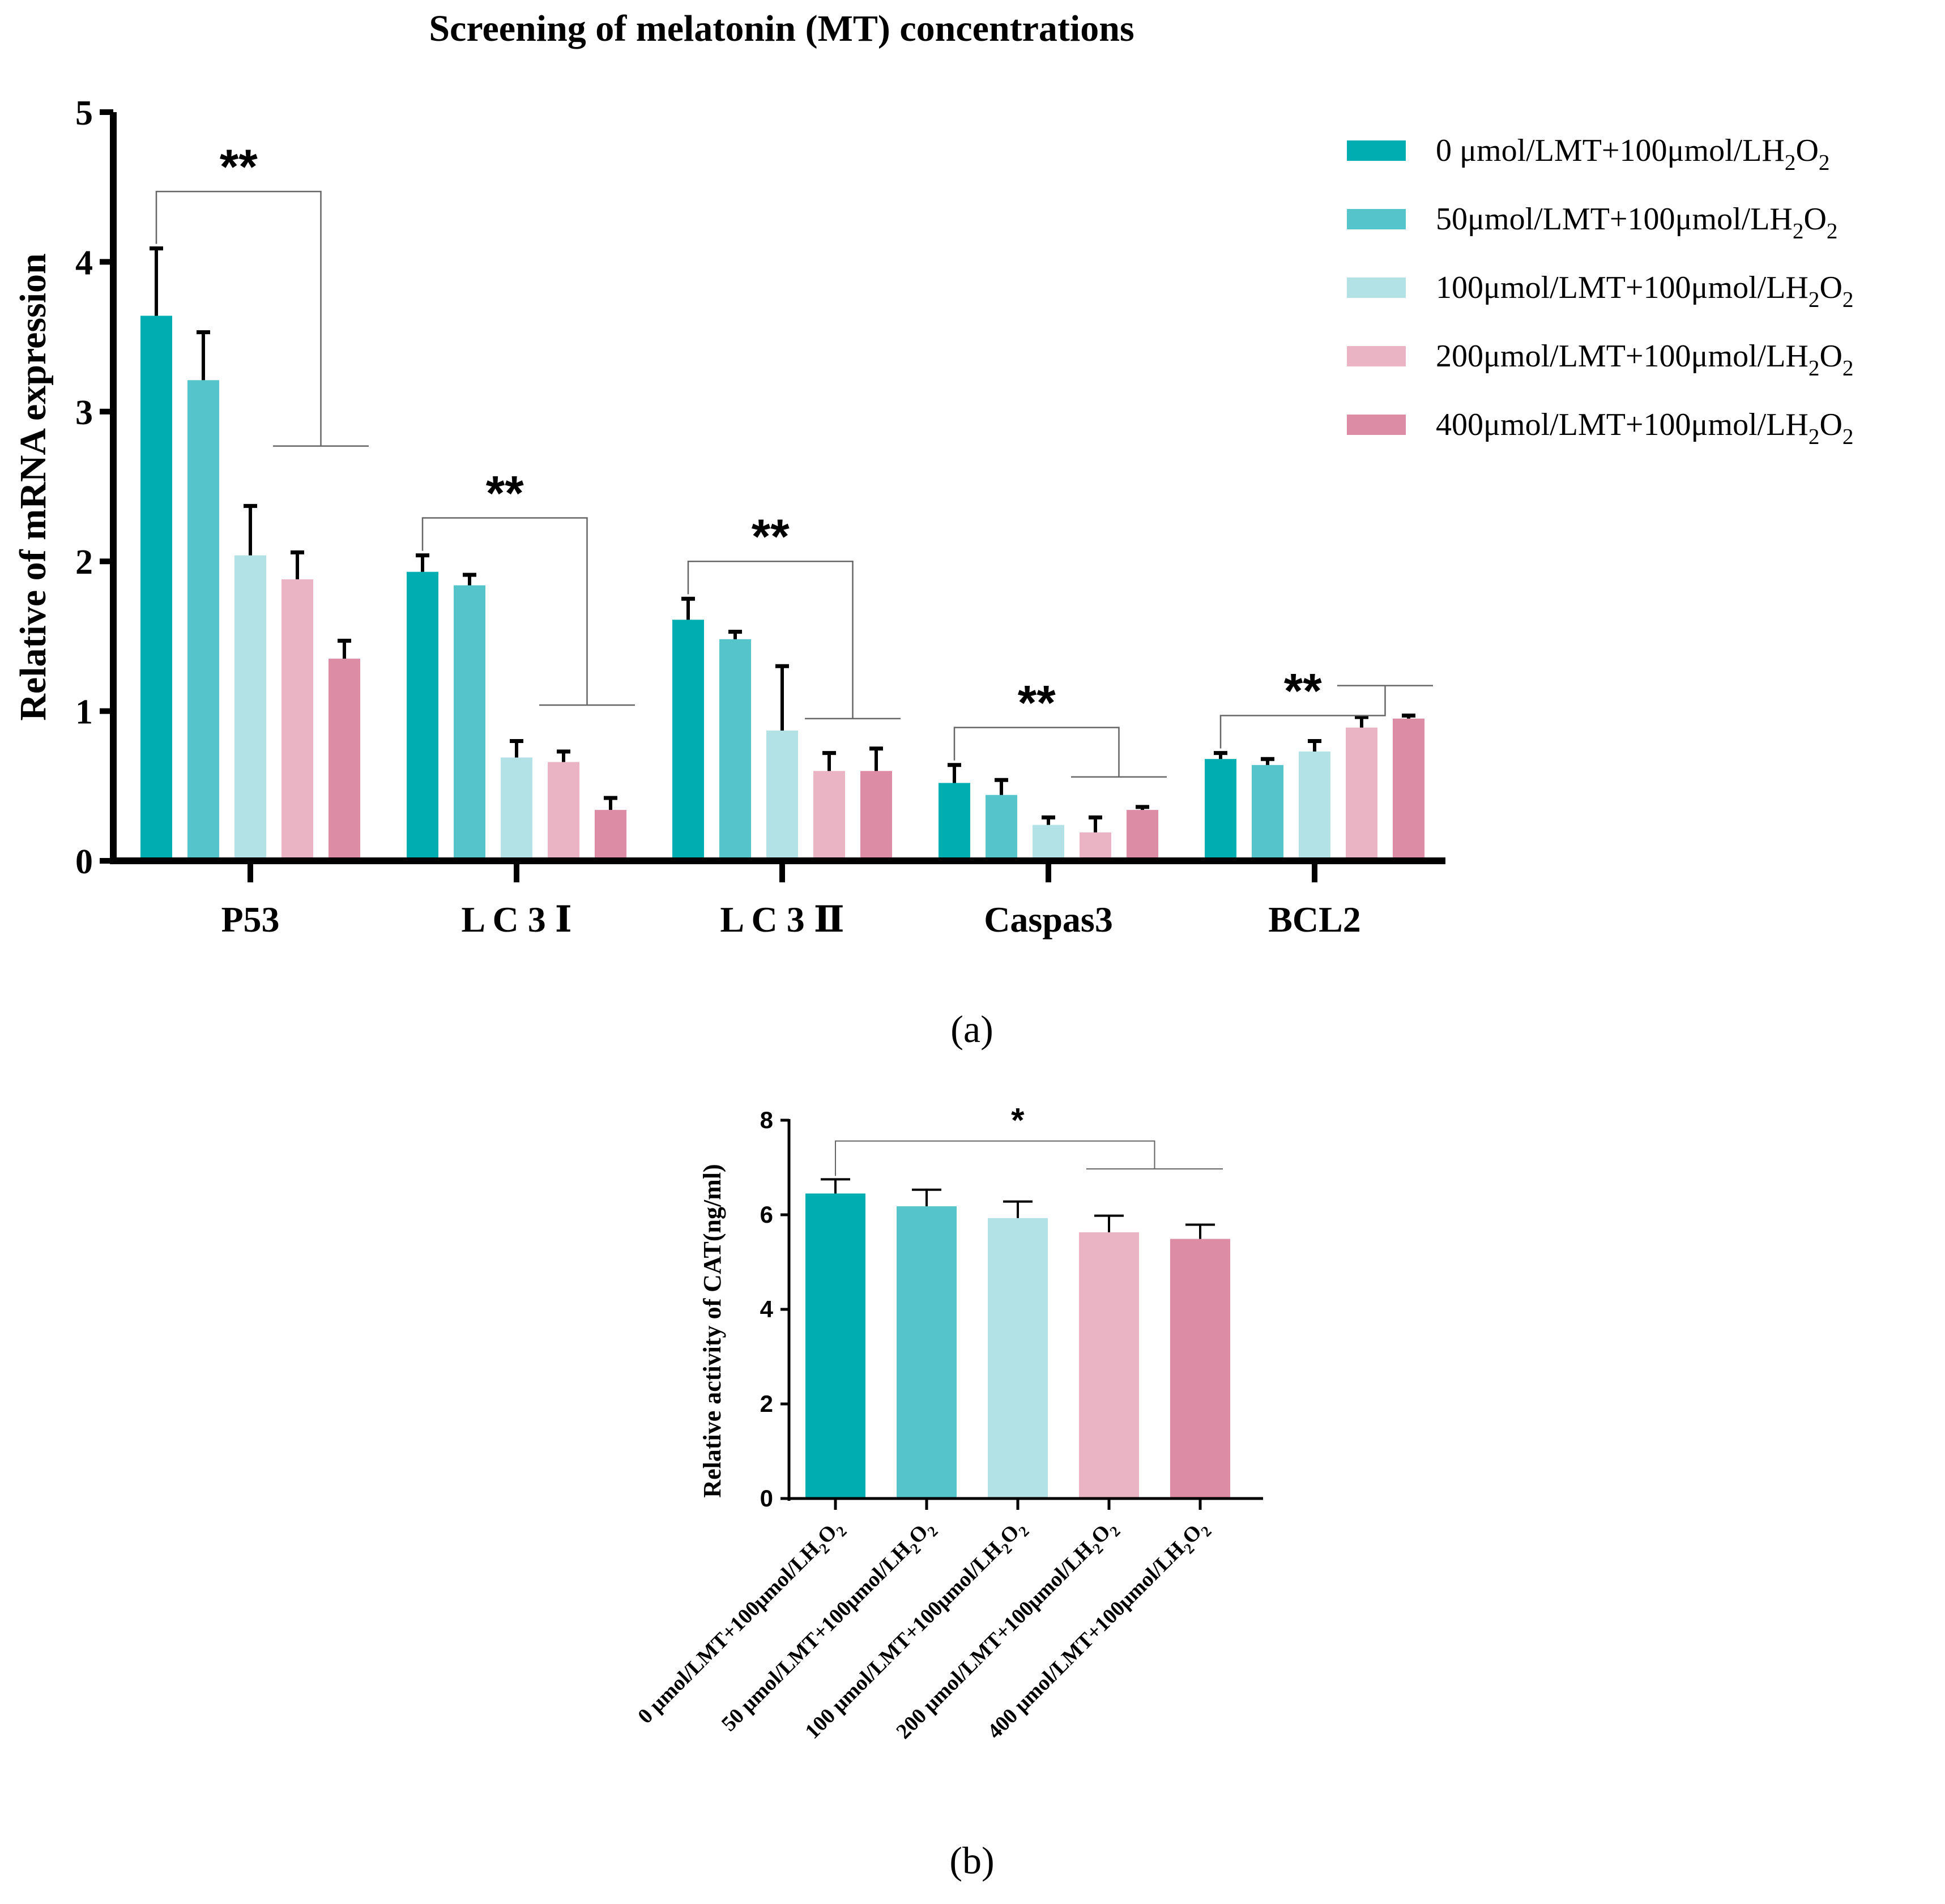 The height and width of the screenshot is (1904, 1945). What do you see at coordinates (782, 919) in the screenshot?
I see `x-tick-label: L C 3 Ⅱ` at bounding box center [782, 919].